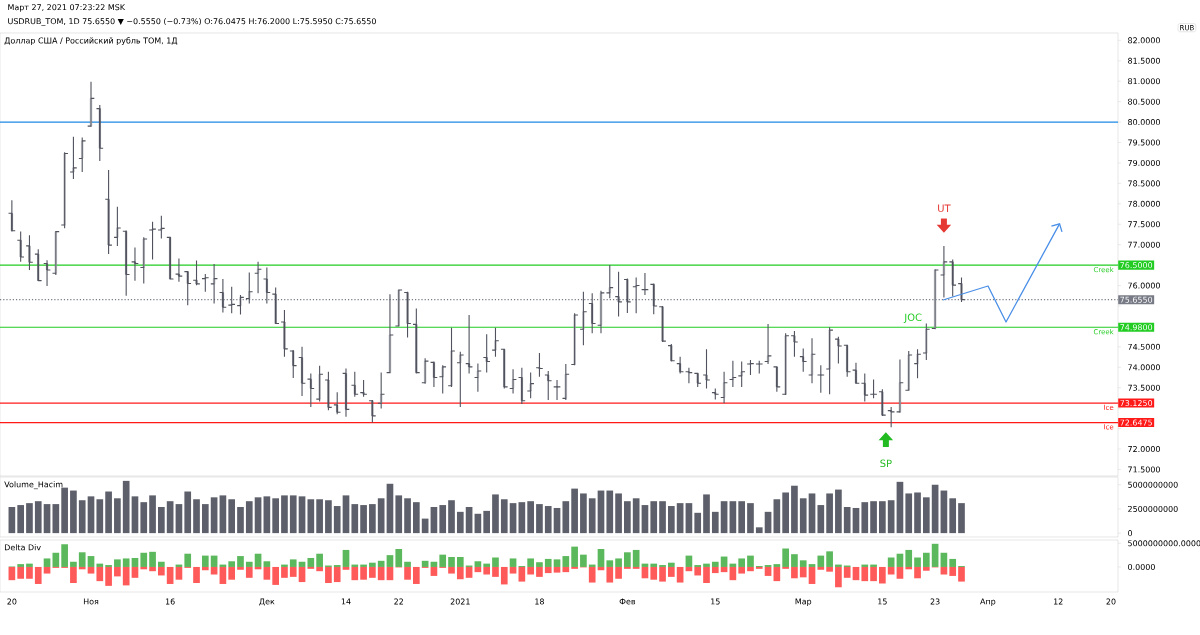 The image size is (1200, 635). What do you see at coordinates (944, 208) in the screenshot?
I see `annotation: UT` at bounding box center [944, 208].